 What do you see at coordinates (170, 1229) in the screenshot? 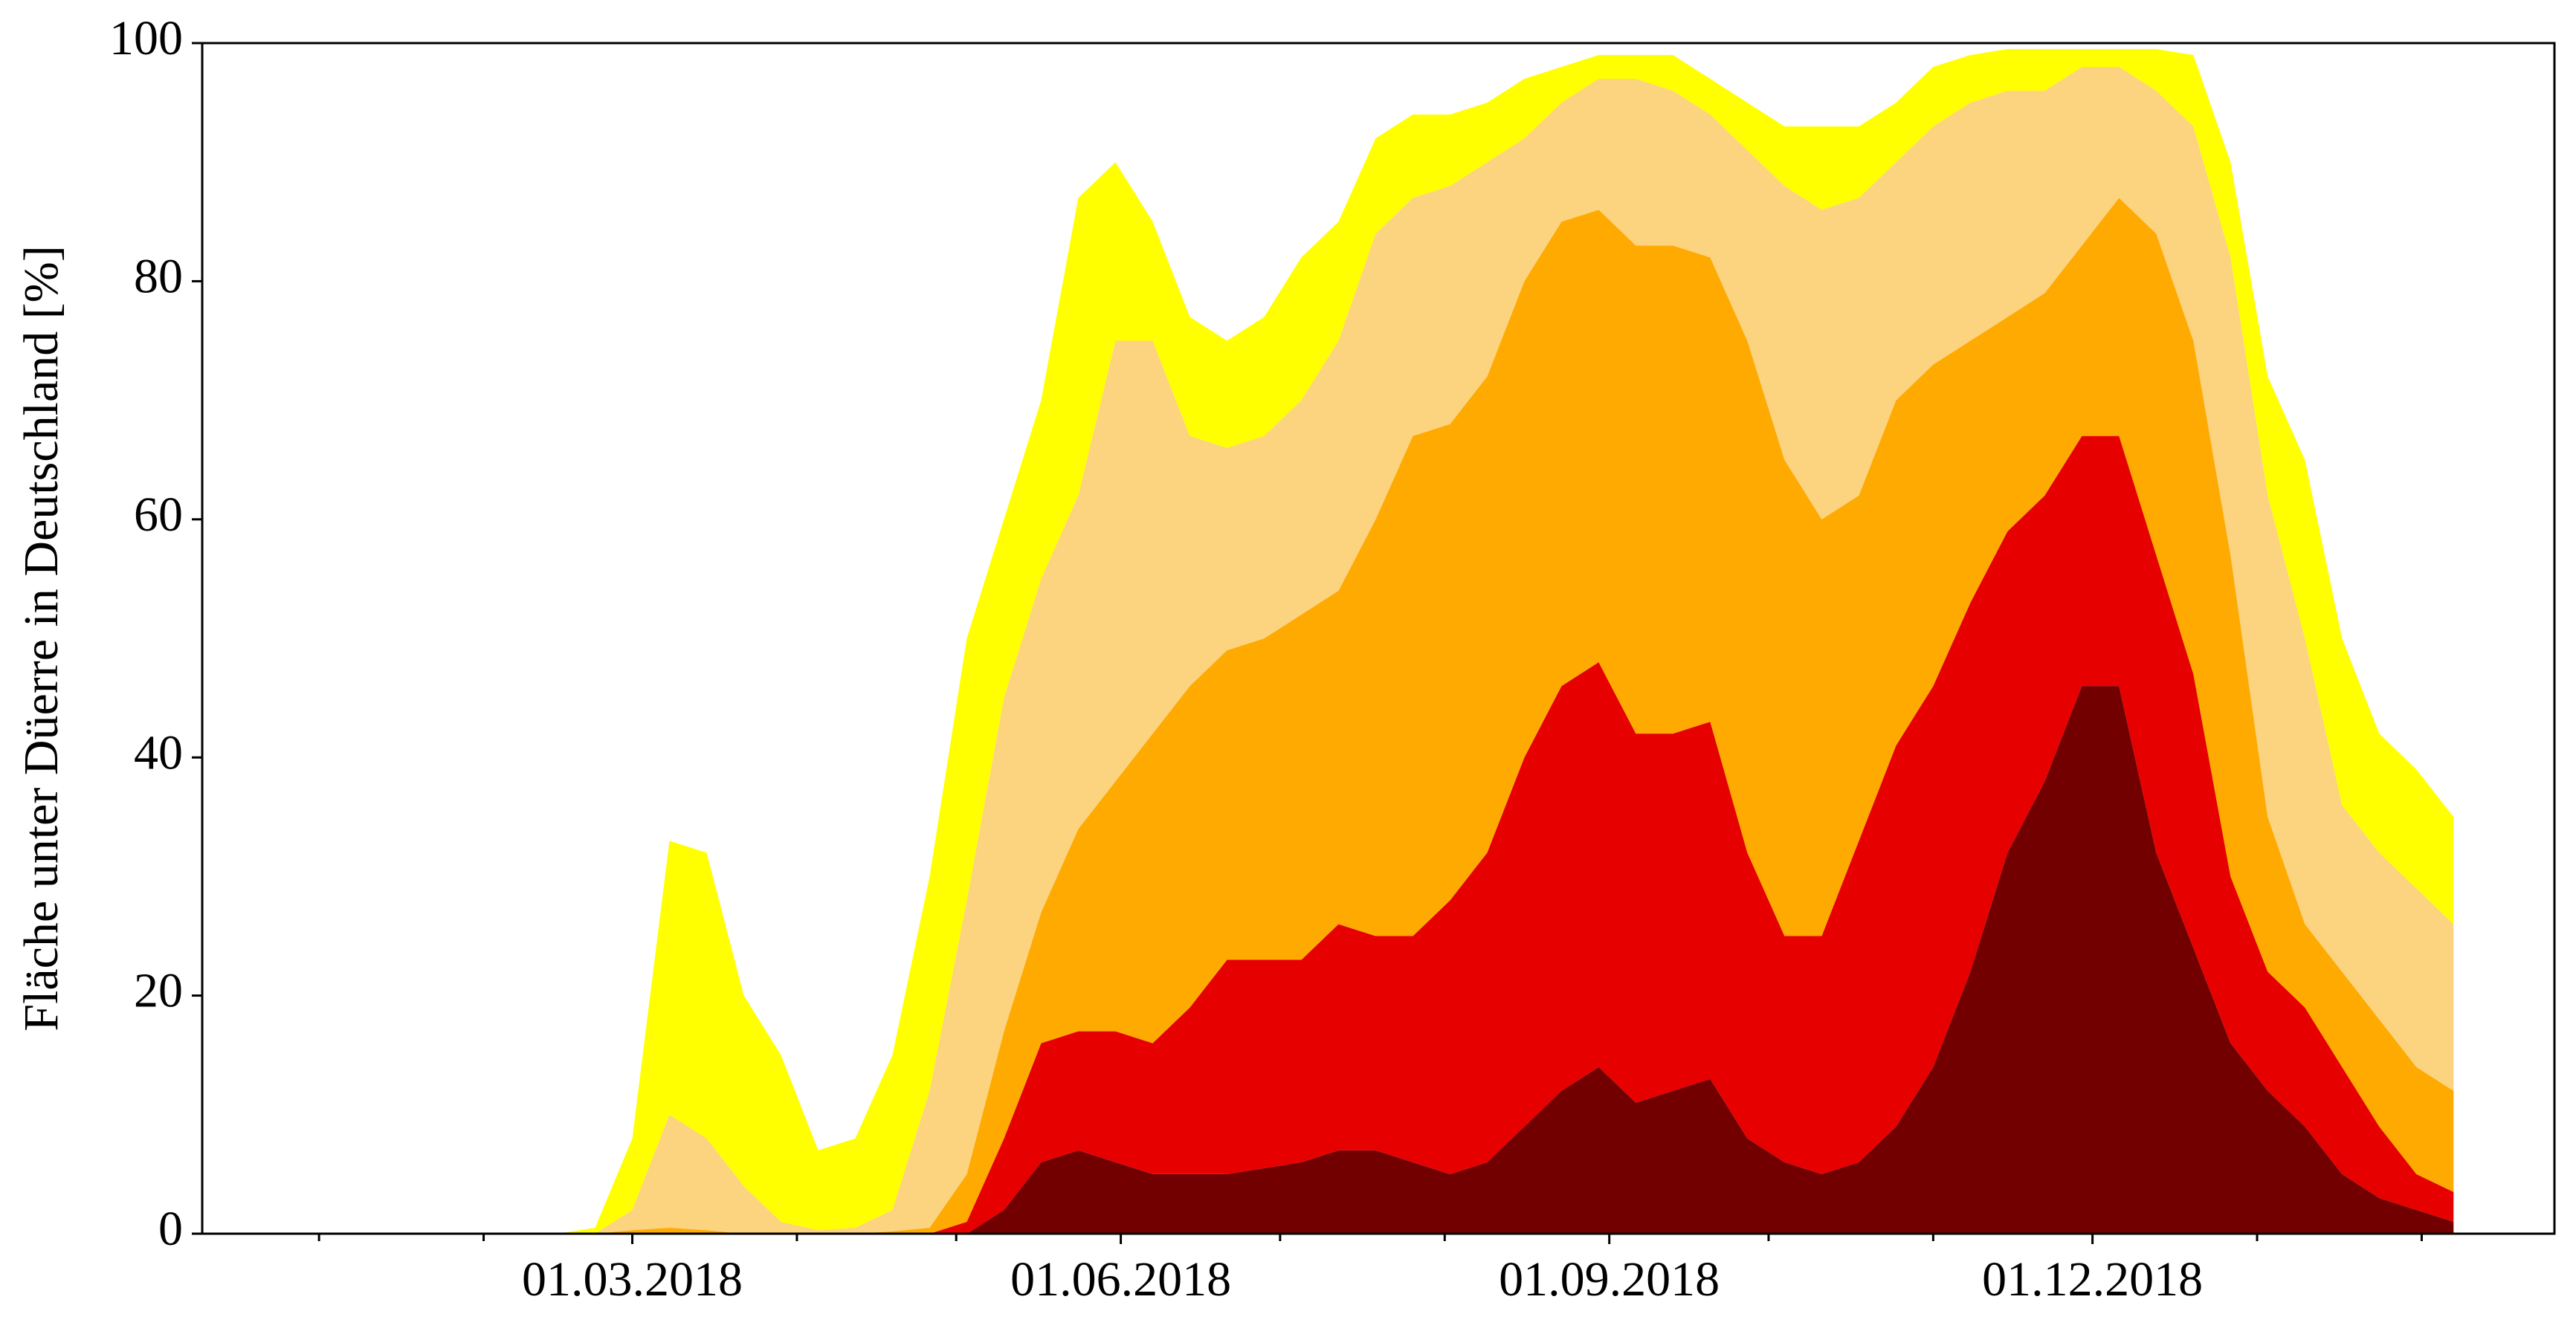
I see `y-tick-label: 0` at bounding box center [170, 1229].